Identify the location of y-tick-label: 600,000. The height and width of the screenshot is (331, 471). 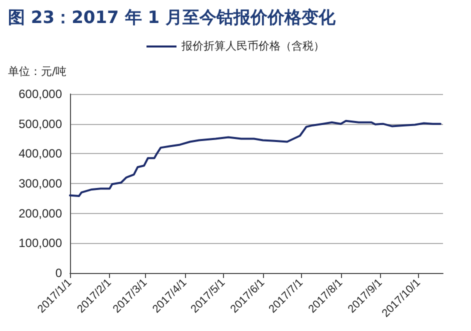
(40, 94).